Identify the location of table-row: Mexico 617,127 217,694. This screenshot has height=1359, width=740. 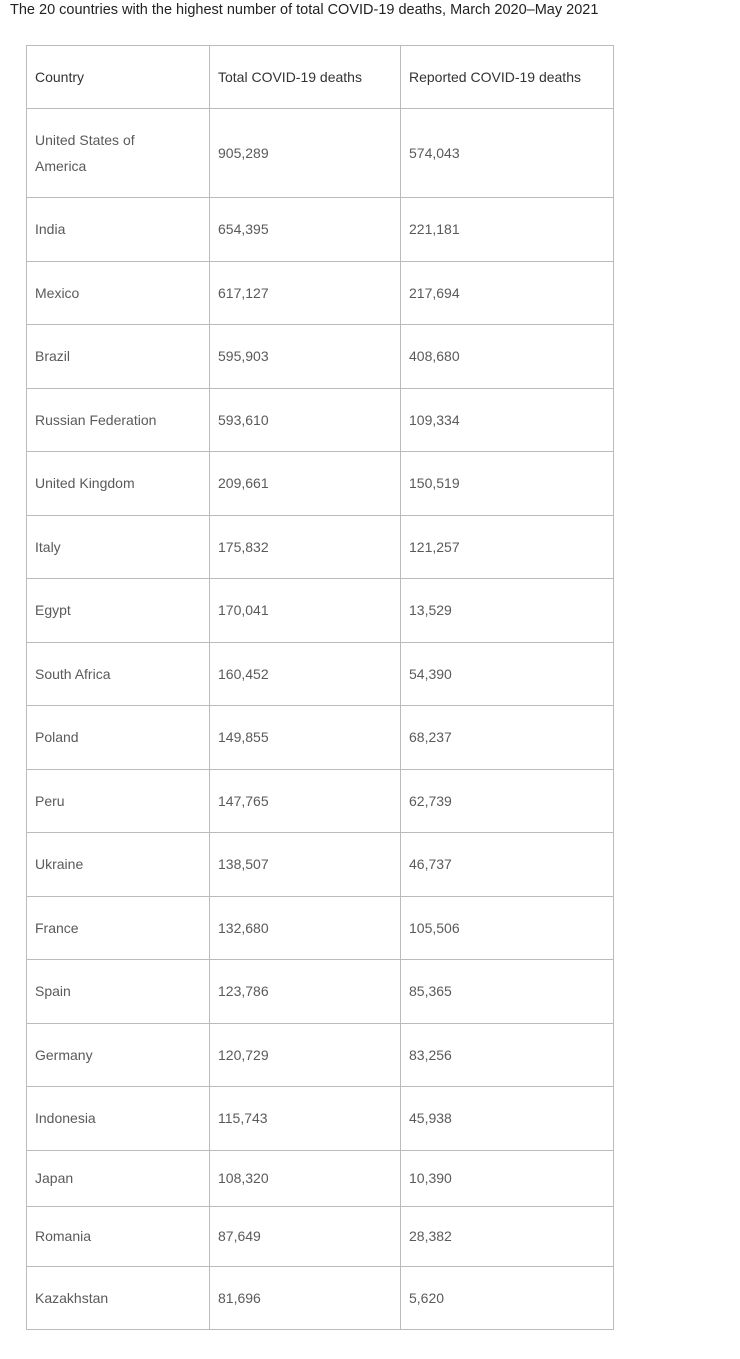
(320, 292).